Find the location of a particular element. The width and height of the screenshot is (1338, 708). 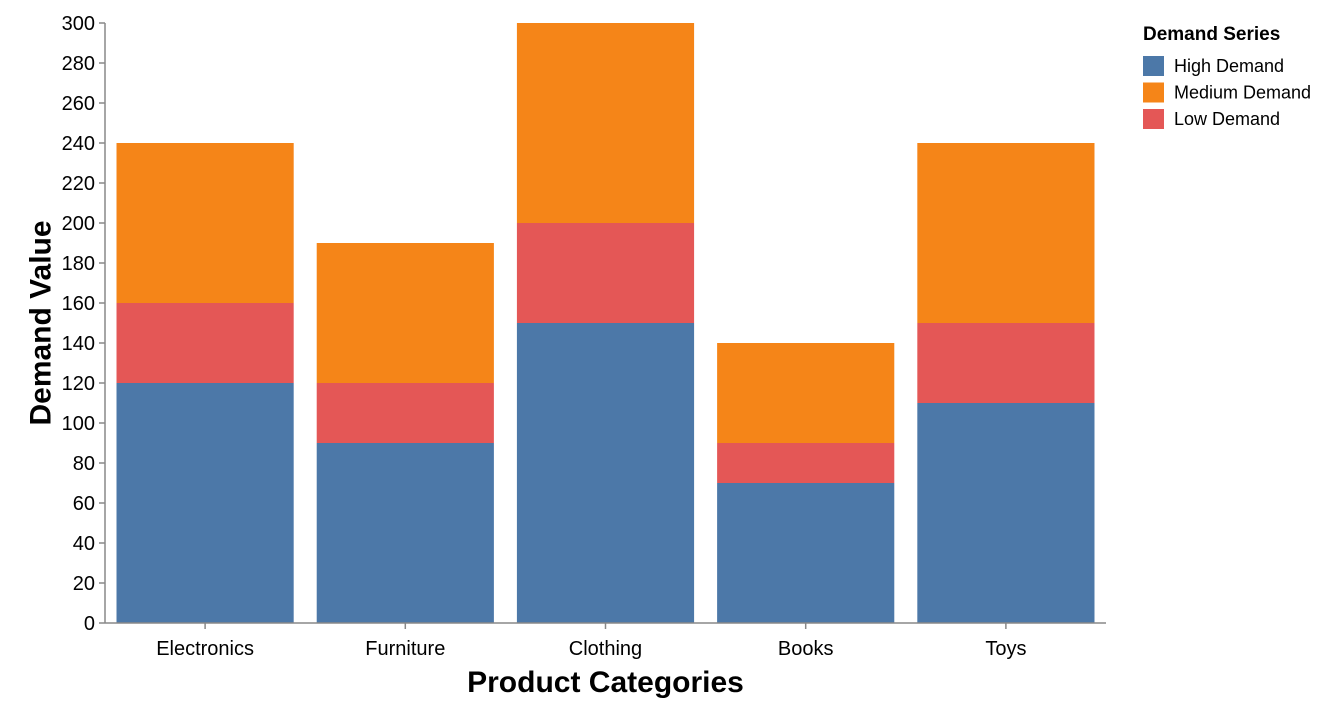

y-tick-label-300: 300 is located at coordinates (78, 24).